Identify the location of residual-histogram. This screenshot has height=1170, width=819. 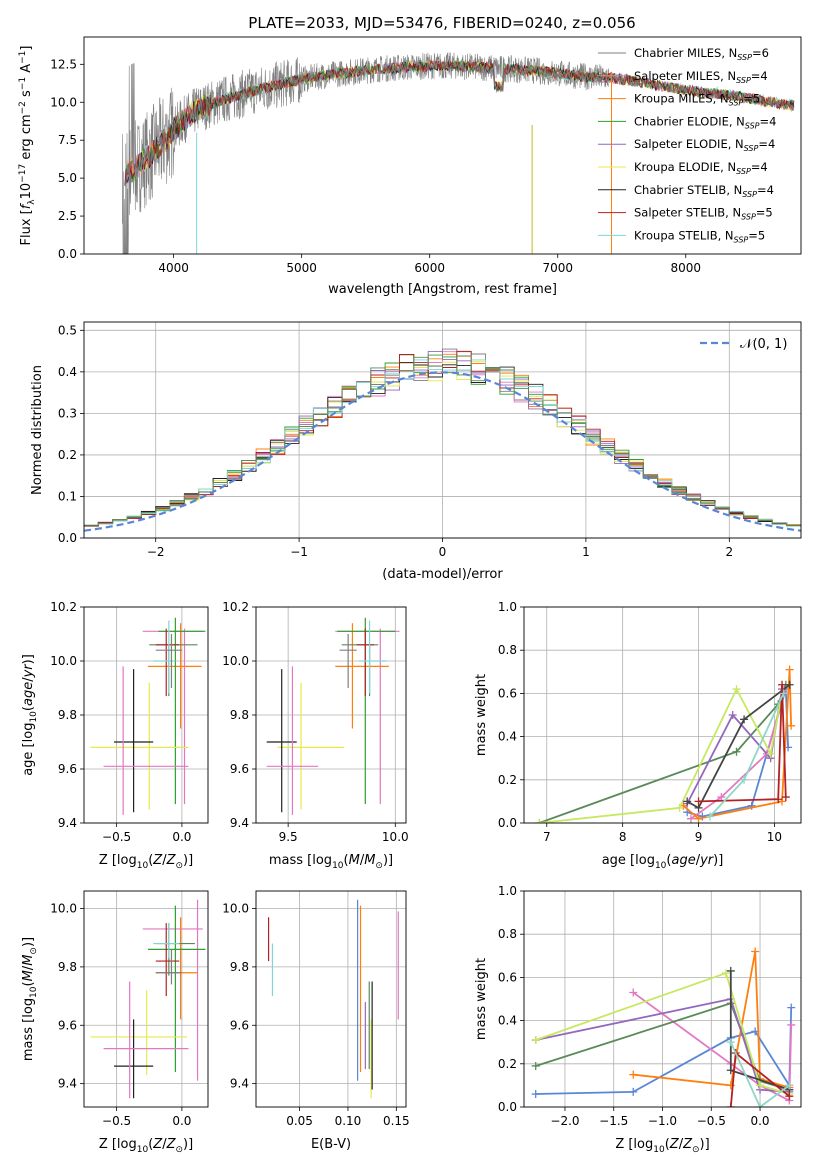
(442, 442).